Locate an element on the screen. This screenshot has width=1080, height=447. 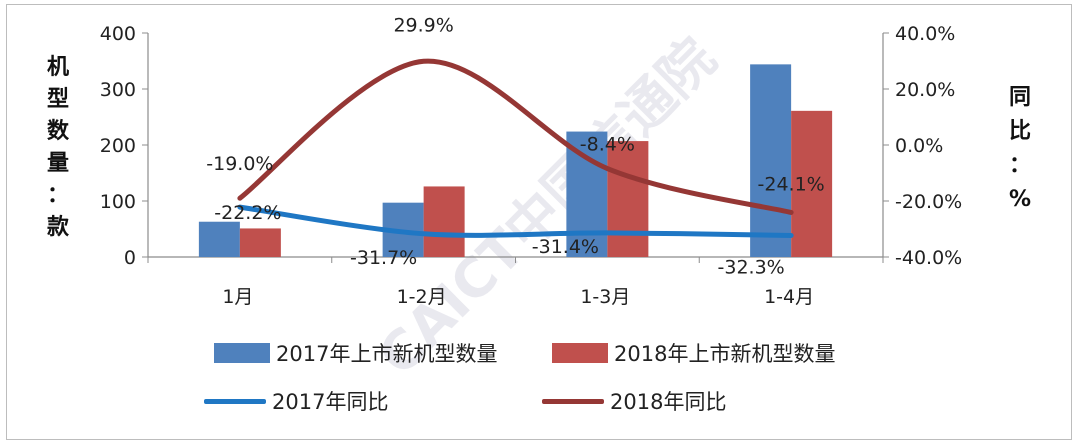
data-label-2018-yoy: -24.1% is located at coordinates (791, 184).